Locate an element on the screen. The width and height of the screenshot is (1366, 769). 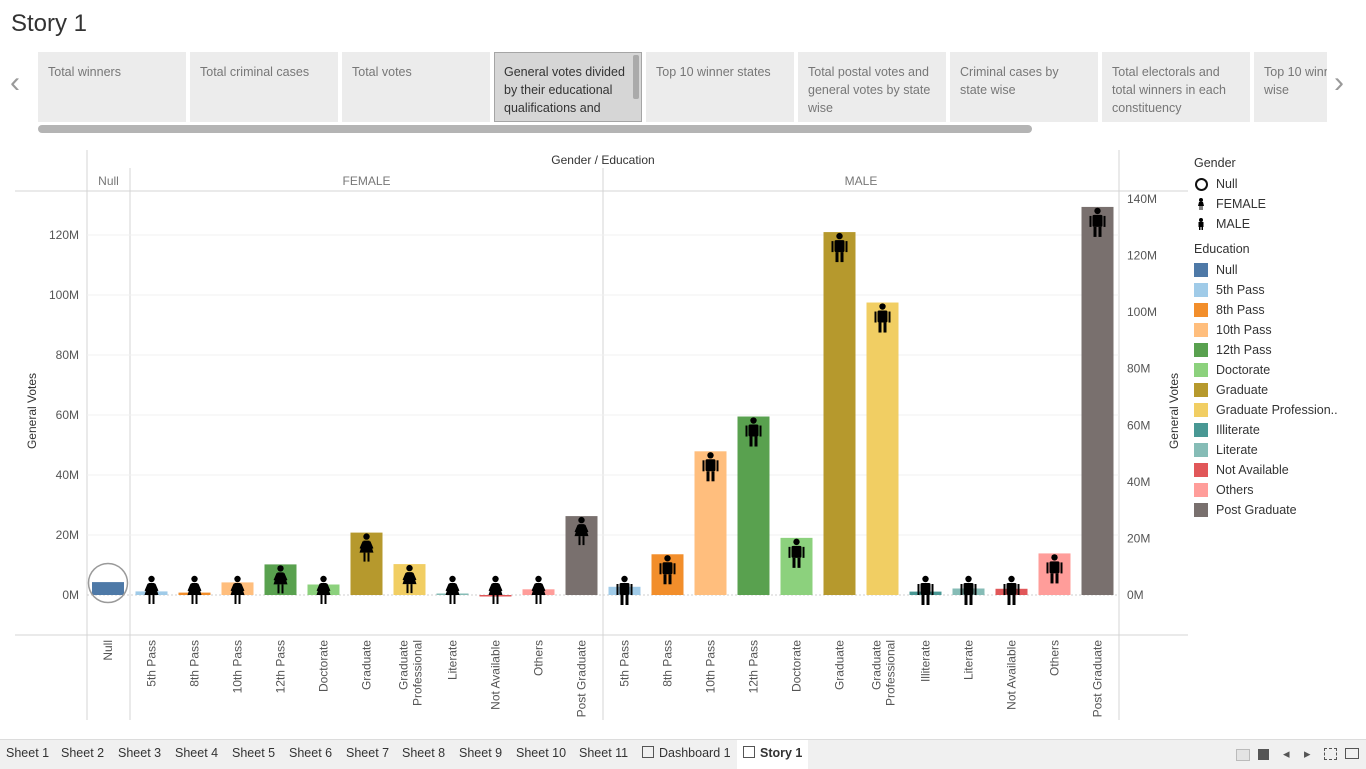
dashboard-icon is located at coordinates (648, 752).